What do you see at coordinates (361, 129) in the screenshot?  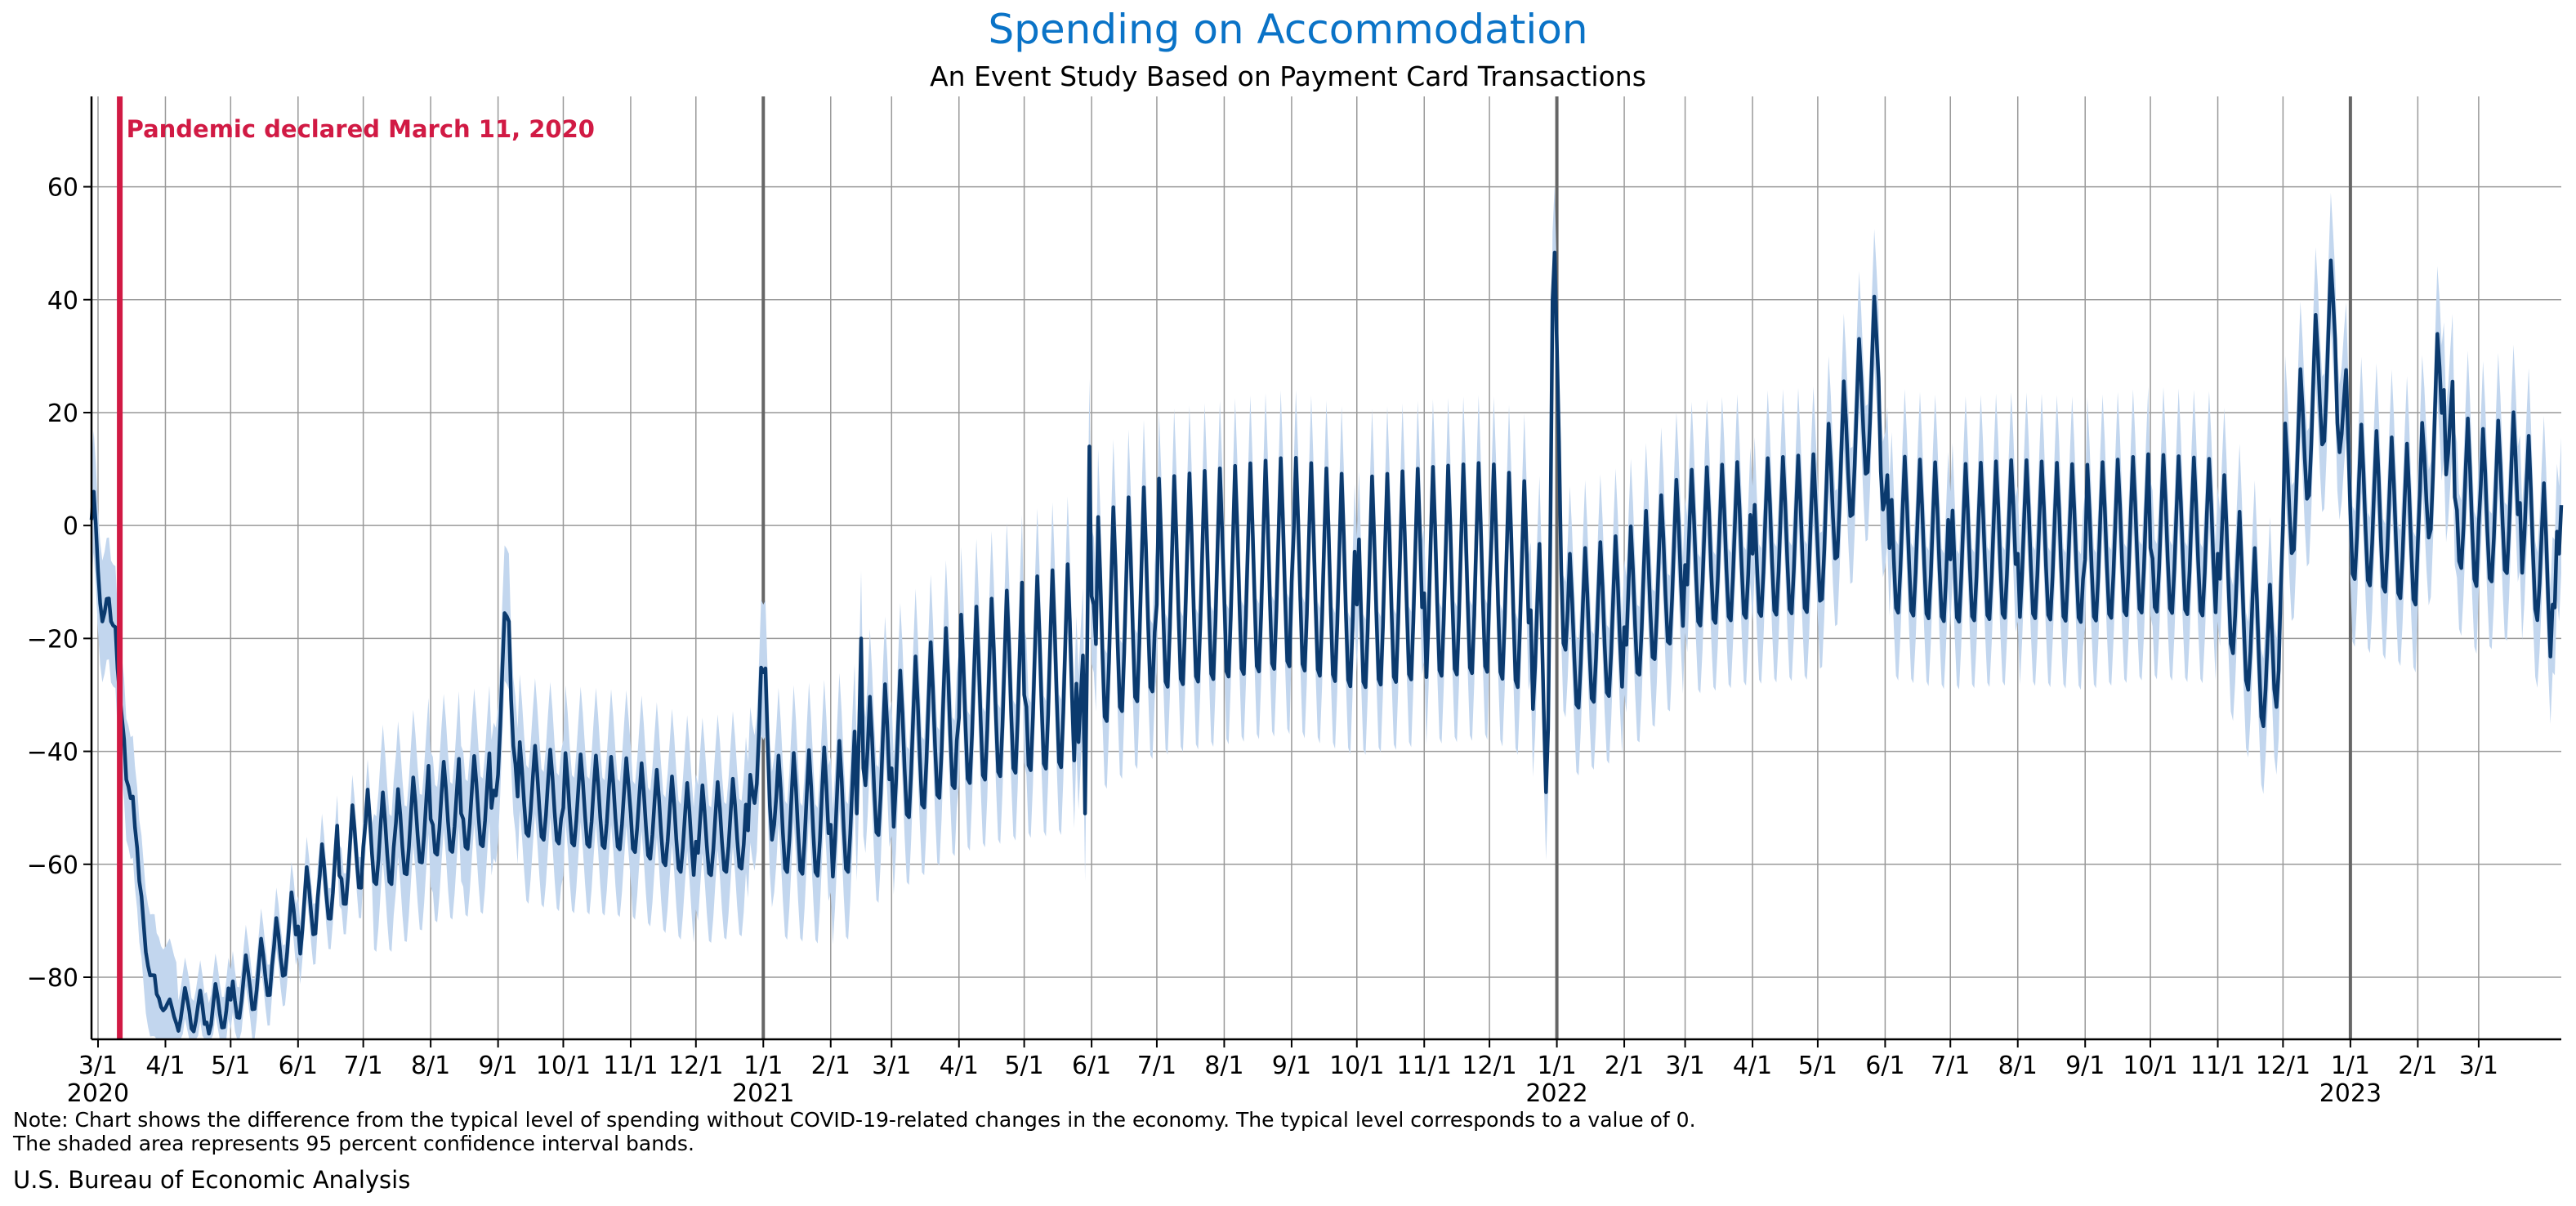 I see `event-label: Pandemic declared March 11, 2020` at bounding box center [361, 129].